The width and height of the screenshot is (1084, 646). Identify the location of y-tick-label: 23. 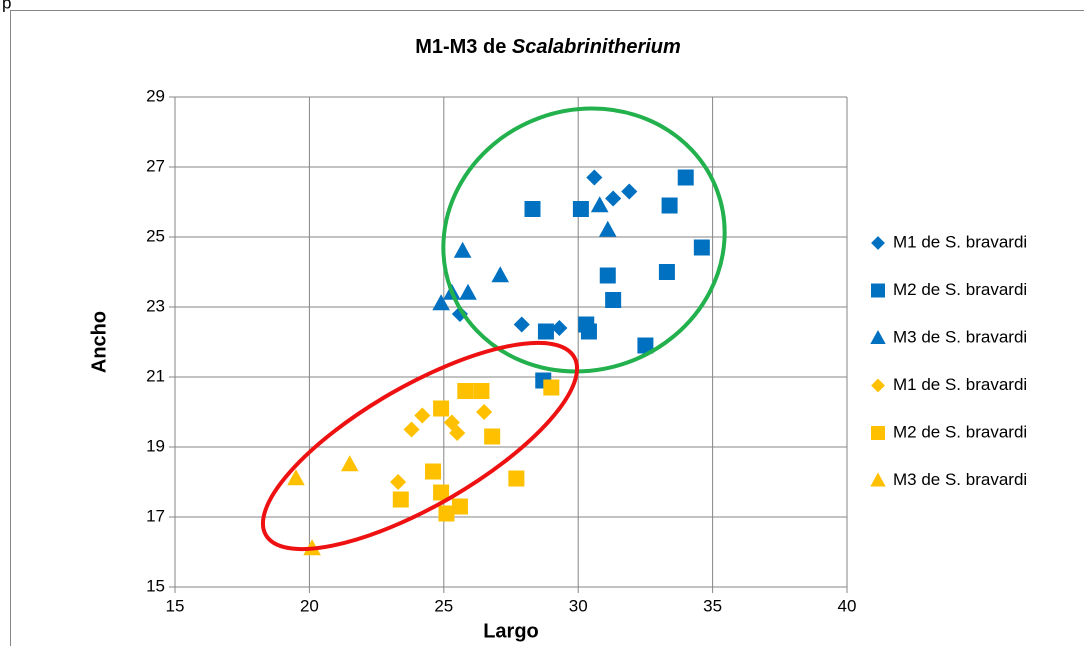
(155, 305).